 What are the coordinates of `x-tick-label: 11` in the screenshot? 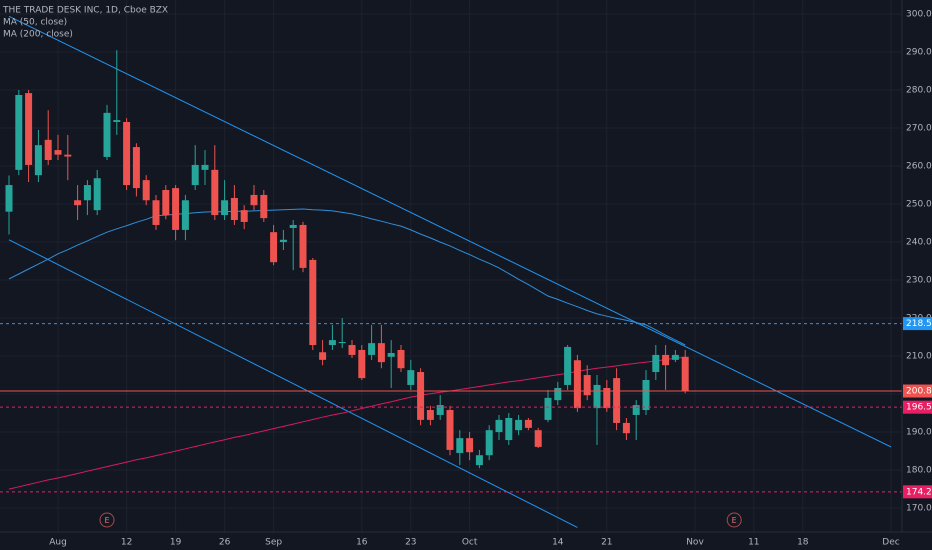 It's located at (753, 543).